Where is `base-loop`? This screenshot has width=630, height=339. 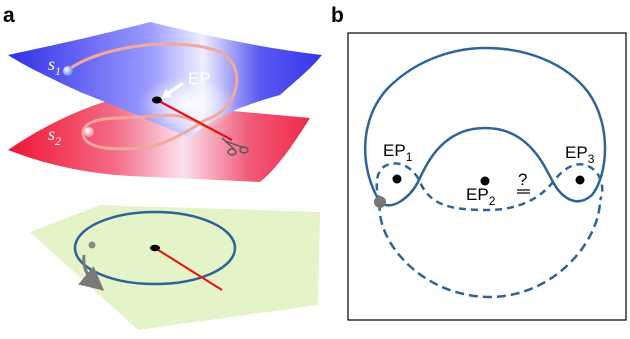 base-loop is located at coordinates (155, 248).